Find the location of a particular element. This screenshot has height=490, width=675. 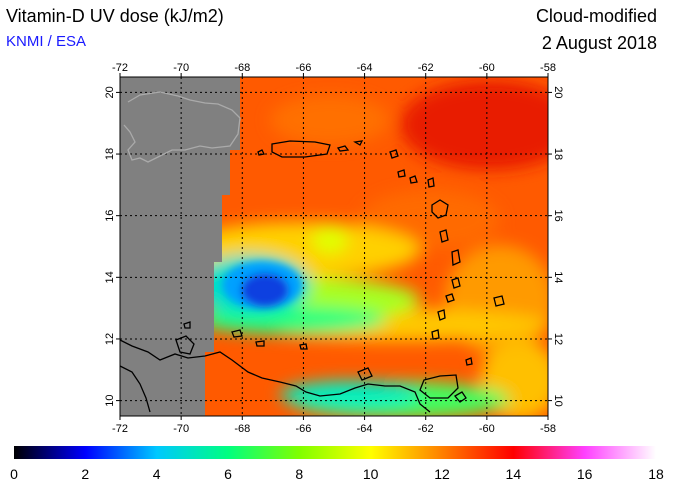

colorbar-tick-label: 18 is located at coordinates (656, 474).